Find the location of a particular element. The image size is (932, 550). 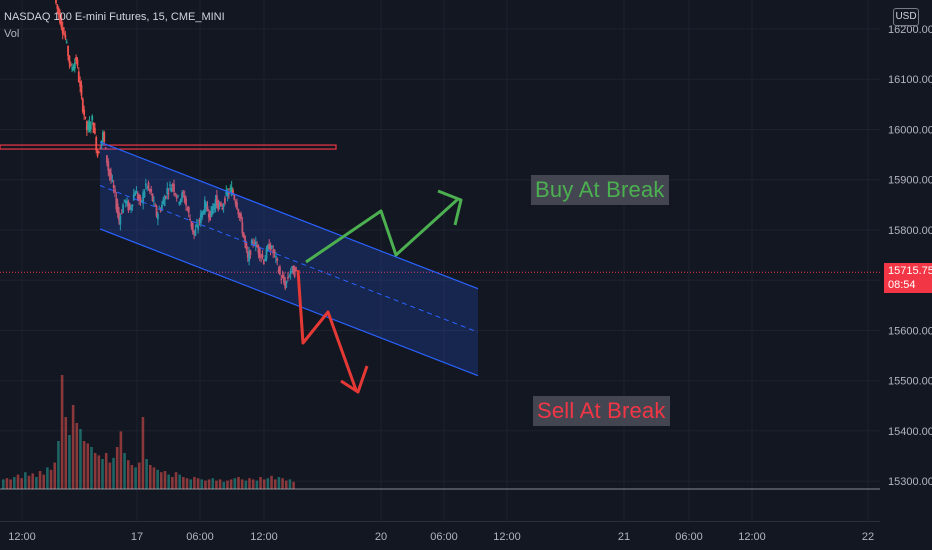

y-tick-label: 16200.00 is located at coordinates (910, 30).